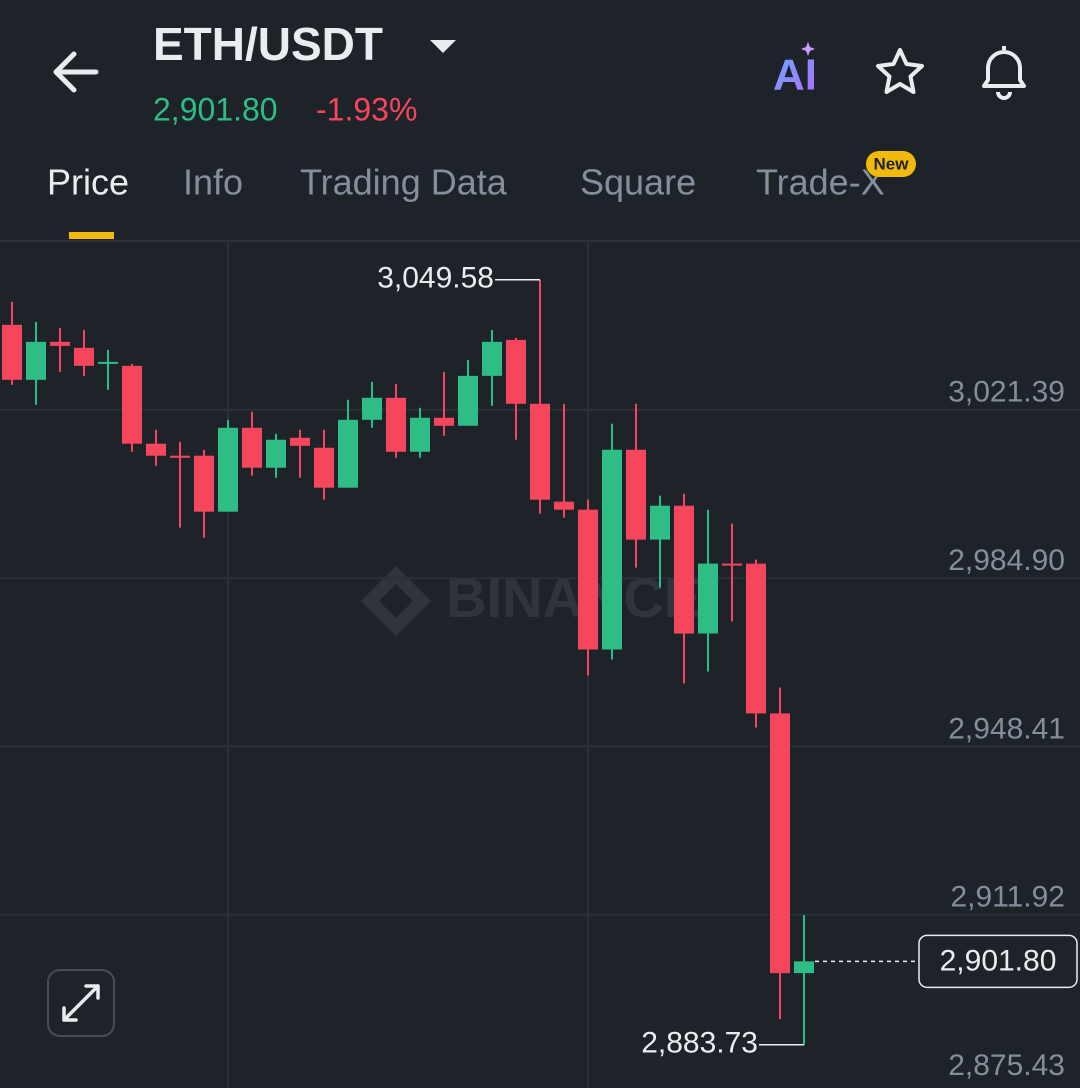  What do you see at coordinates (808, 49) in the screenshot?
I see `ai-sparkle` at bounding box center [808, 49].